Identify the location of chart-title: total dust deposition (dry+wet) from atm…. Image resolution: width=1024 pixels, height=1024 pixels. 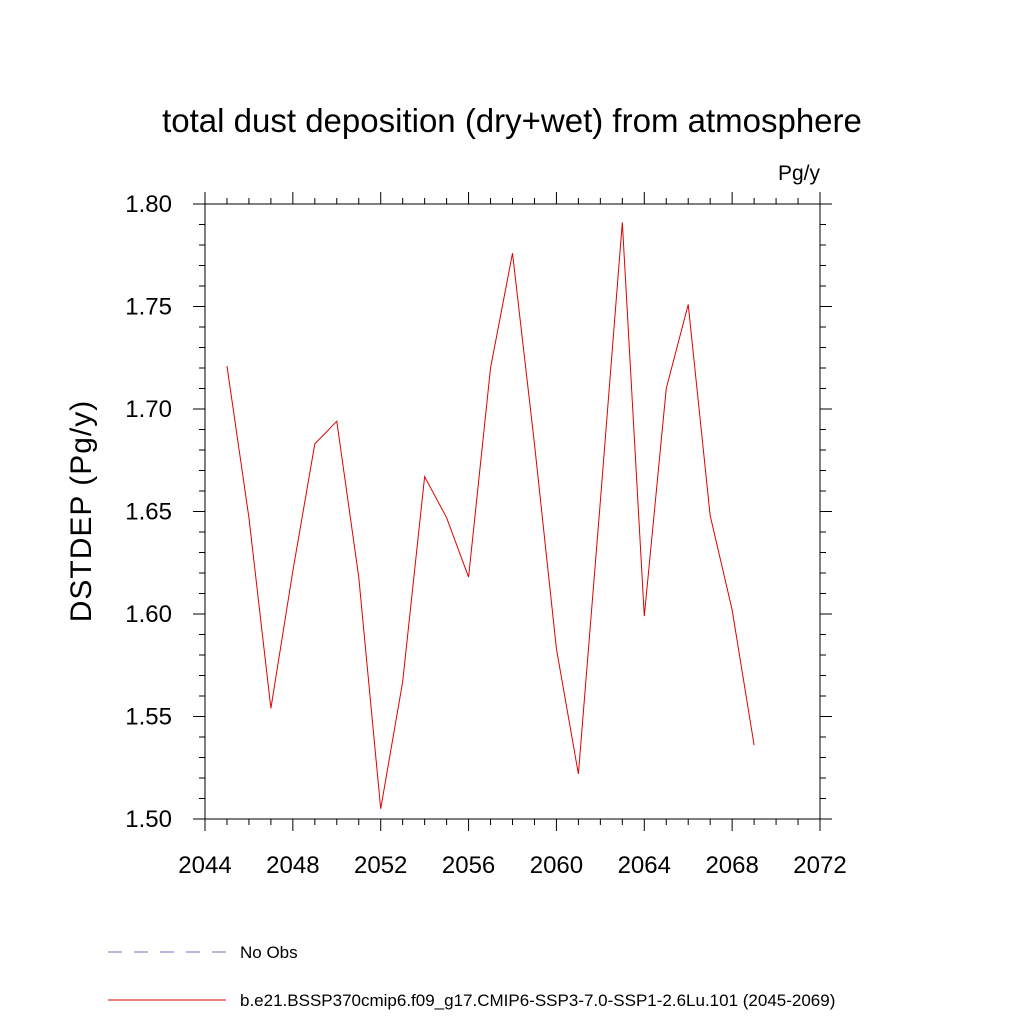
(512, 120).